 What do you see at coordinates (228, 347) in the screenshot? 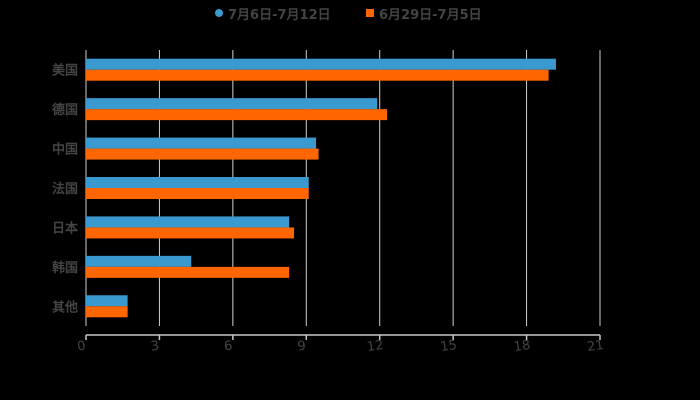
I see `x-tick-label: 6` at bounding box center [228, 347].